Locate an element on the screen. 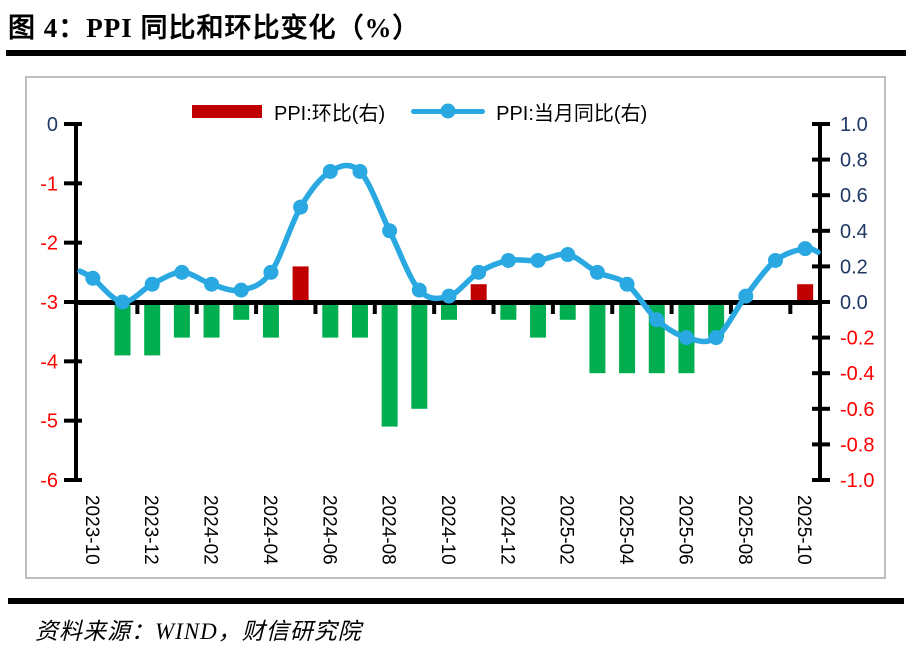 This screenshot has height=657, width=912. right-axis-tick-label: 0.4 is located at coordinates (854, 232).